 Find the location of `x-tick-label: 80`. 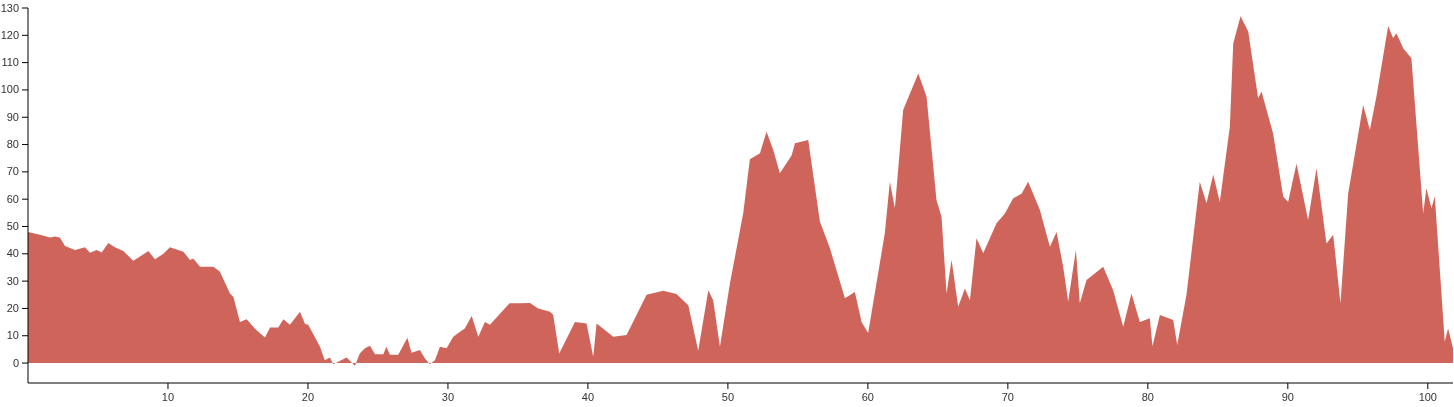

x-tick-label: 80 is located at coordinates (1147, 397).